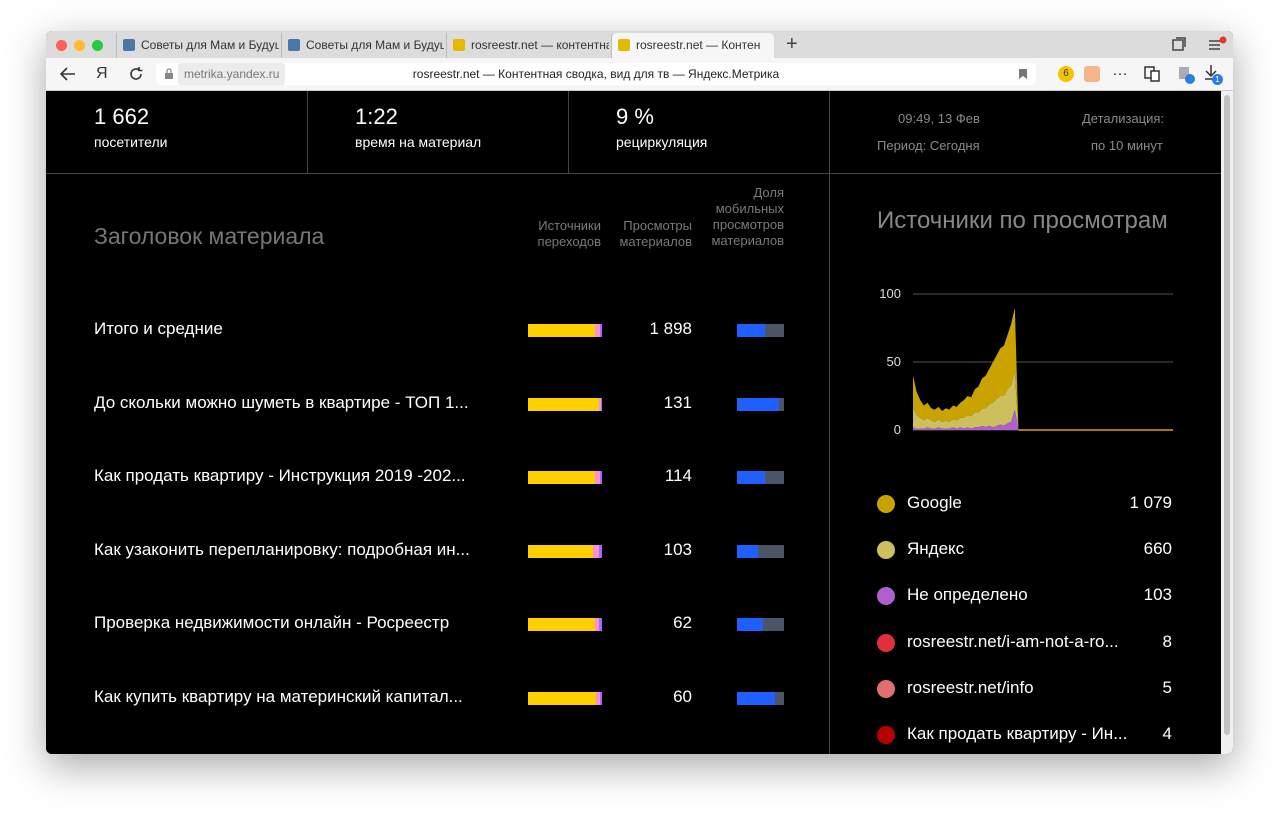 The width and height of the screenshot is (1280, 816). Describe the element at coordinates (936, 549) in the screenshot. I see `legend-name: Яндекс` at that location.